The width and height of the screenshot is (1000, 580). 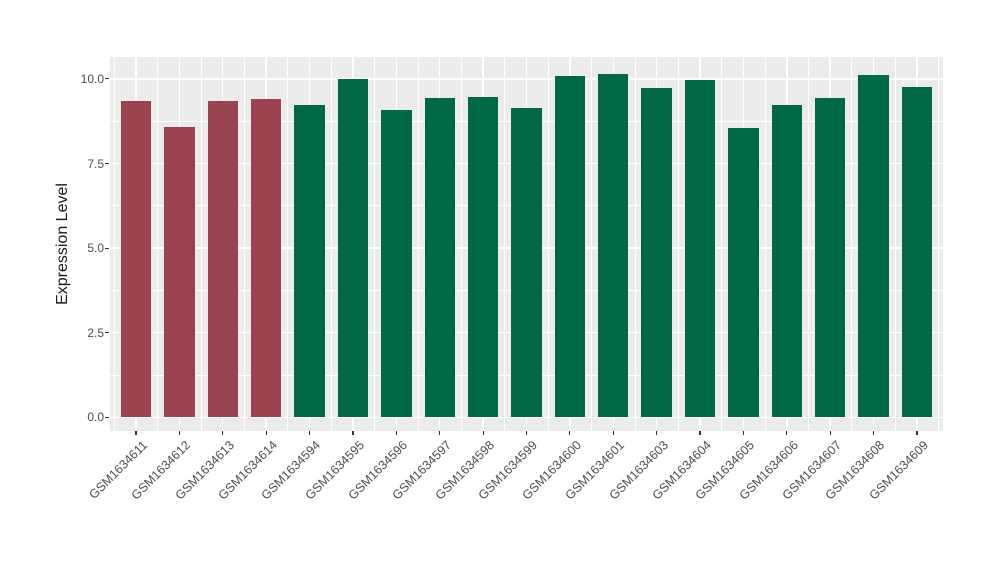 I want to click on y-tick-label: 7.5, so click(x=95, y=163).